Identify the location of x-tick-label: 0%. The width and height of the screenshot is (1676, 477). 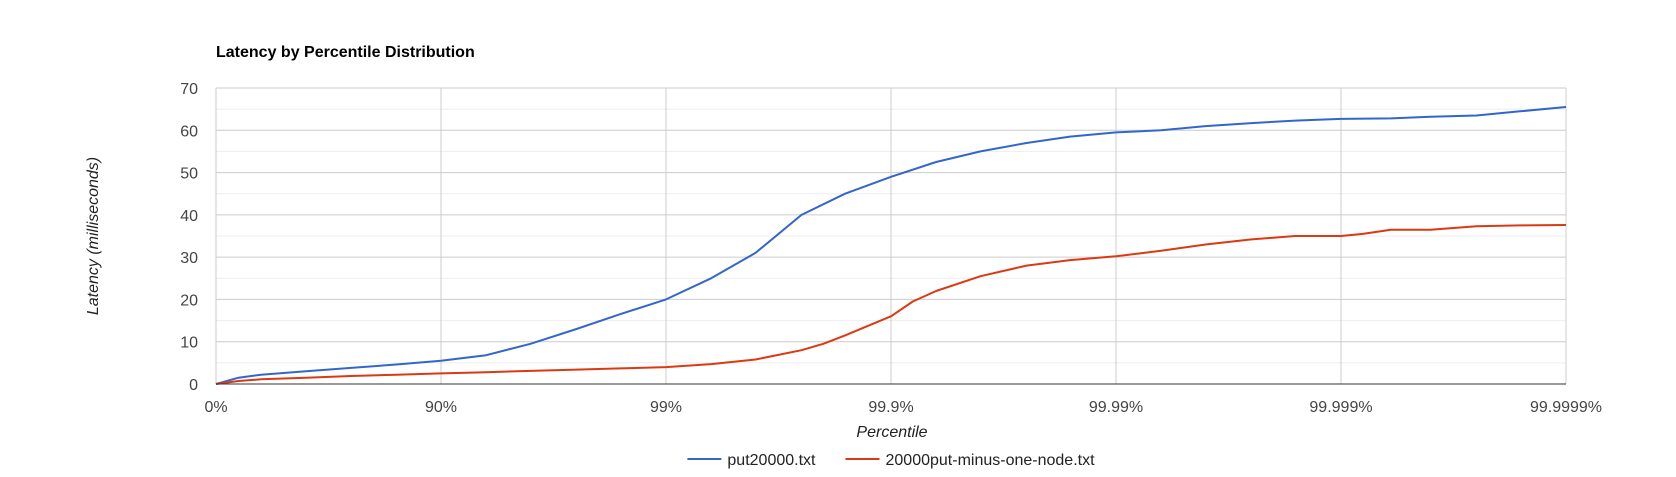
(215, 407).